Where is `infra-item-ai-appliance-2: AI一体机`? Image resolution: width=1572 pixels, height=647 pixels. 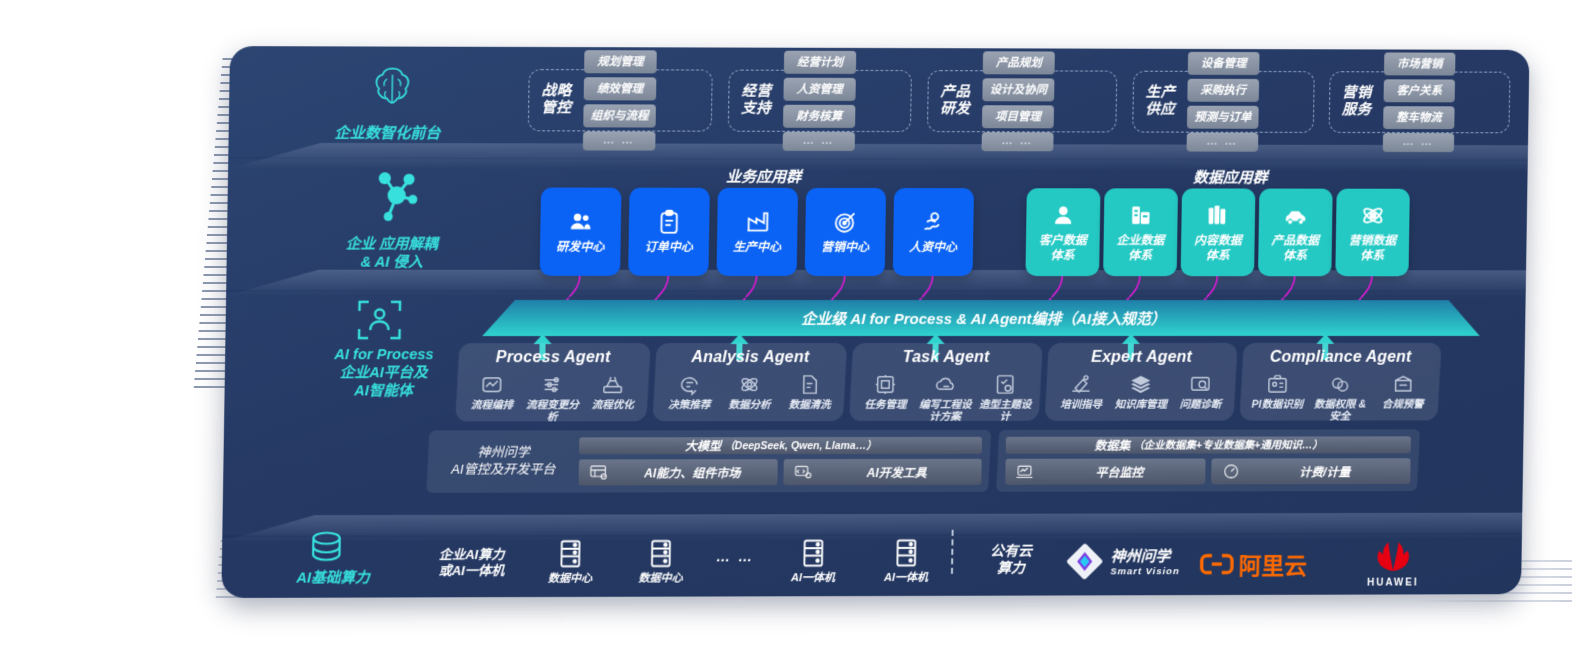
infra-item-ai-appliance-2: AI一体机 is located at coordinates (906, 561).